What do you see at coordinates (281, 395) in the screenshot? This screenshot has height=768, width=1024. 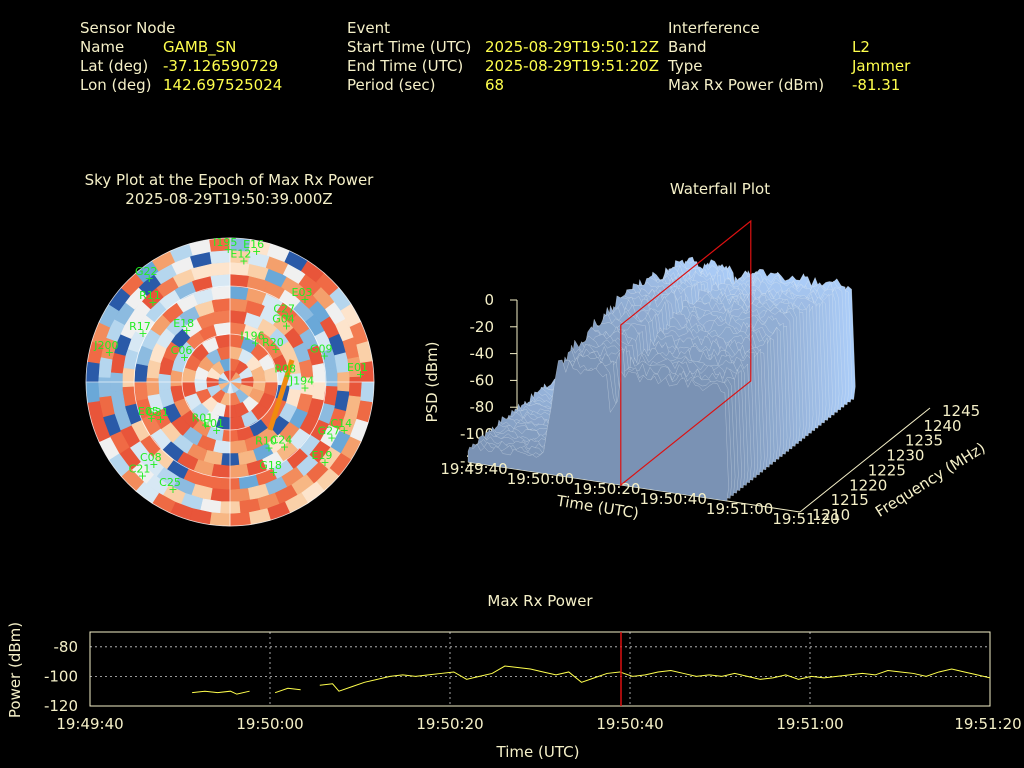 I see `skyplot-jammer-track` at bounding box center [281, 395].